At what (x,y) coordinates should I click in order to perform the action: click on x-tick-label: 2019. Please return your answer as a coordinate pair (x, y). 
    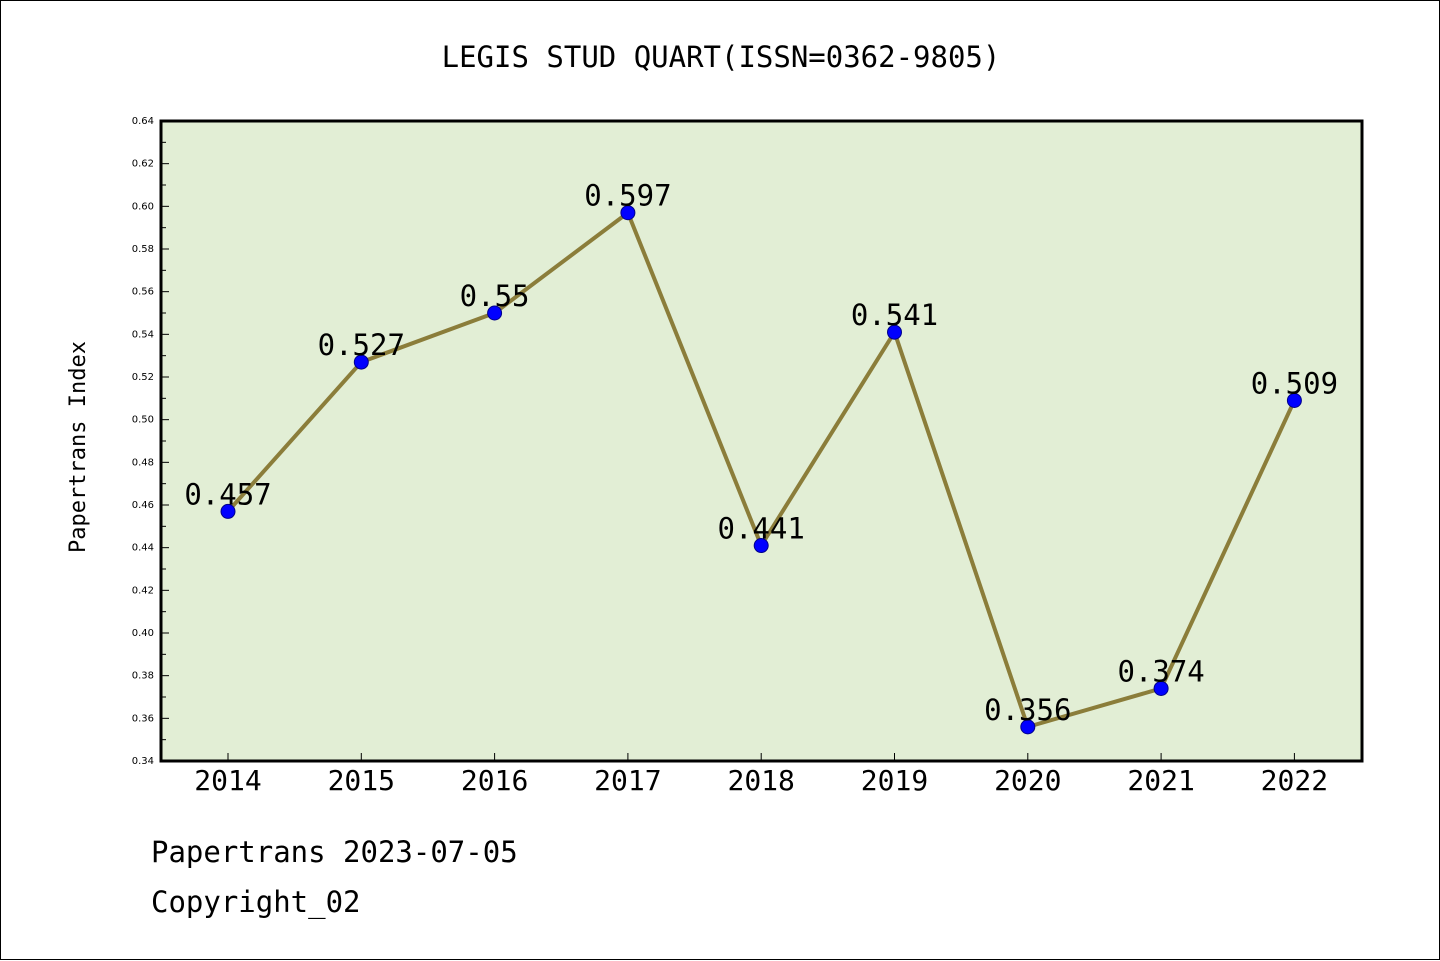
    Looking at the image, I should click on (894, 780).